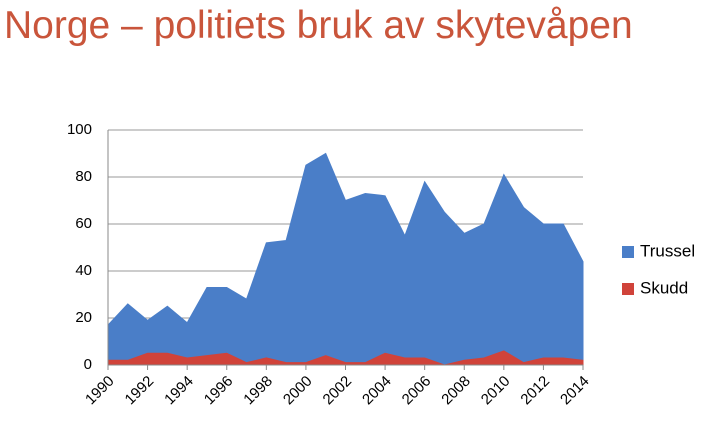  Describe the element at coordinates (575, 391) in the screenshot. I see `x-tick-label: 2014` at that location.